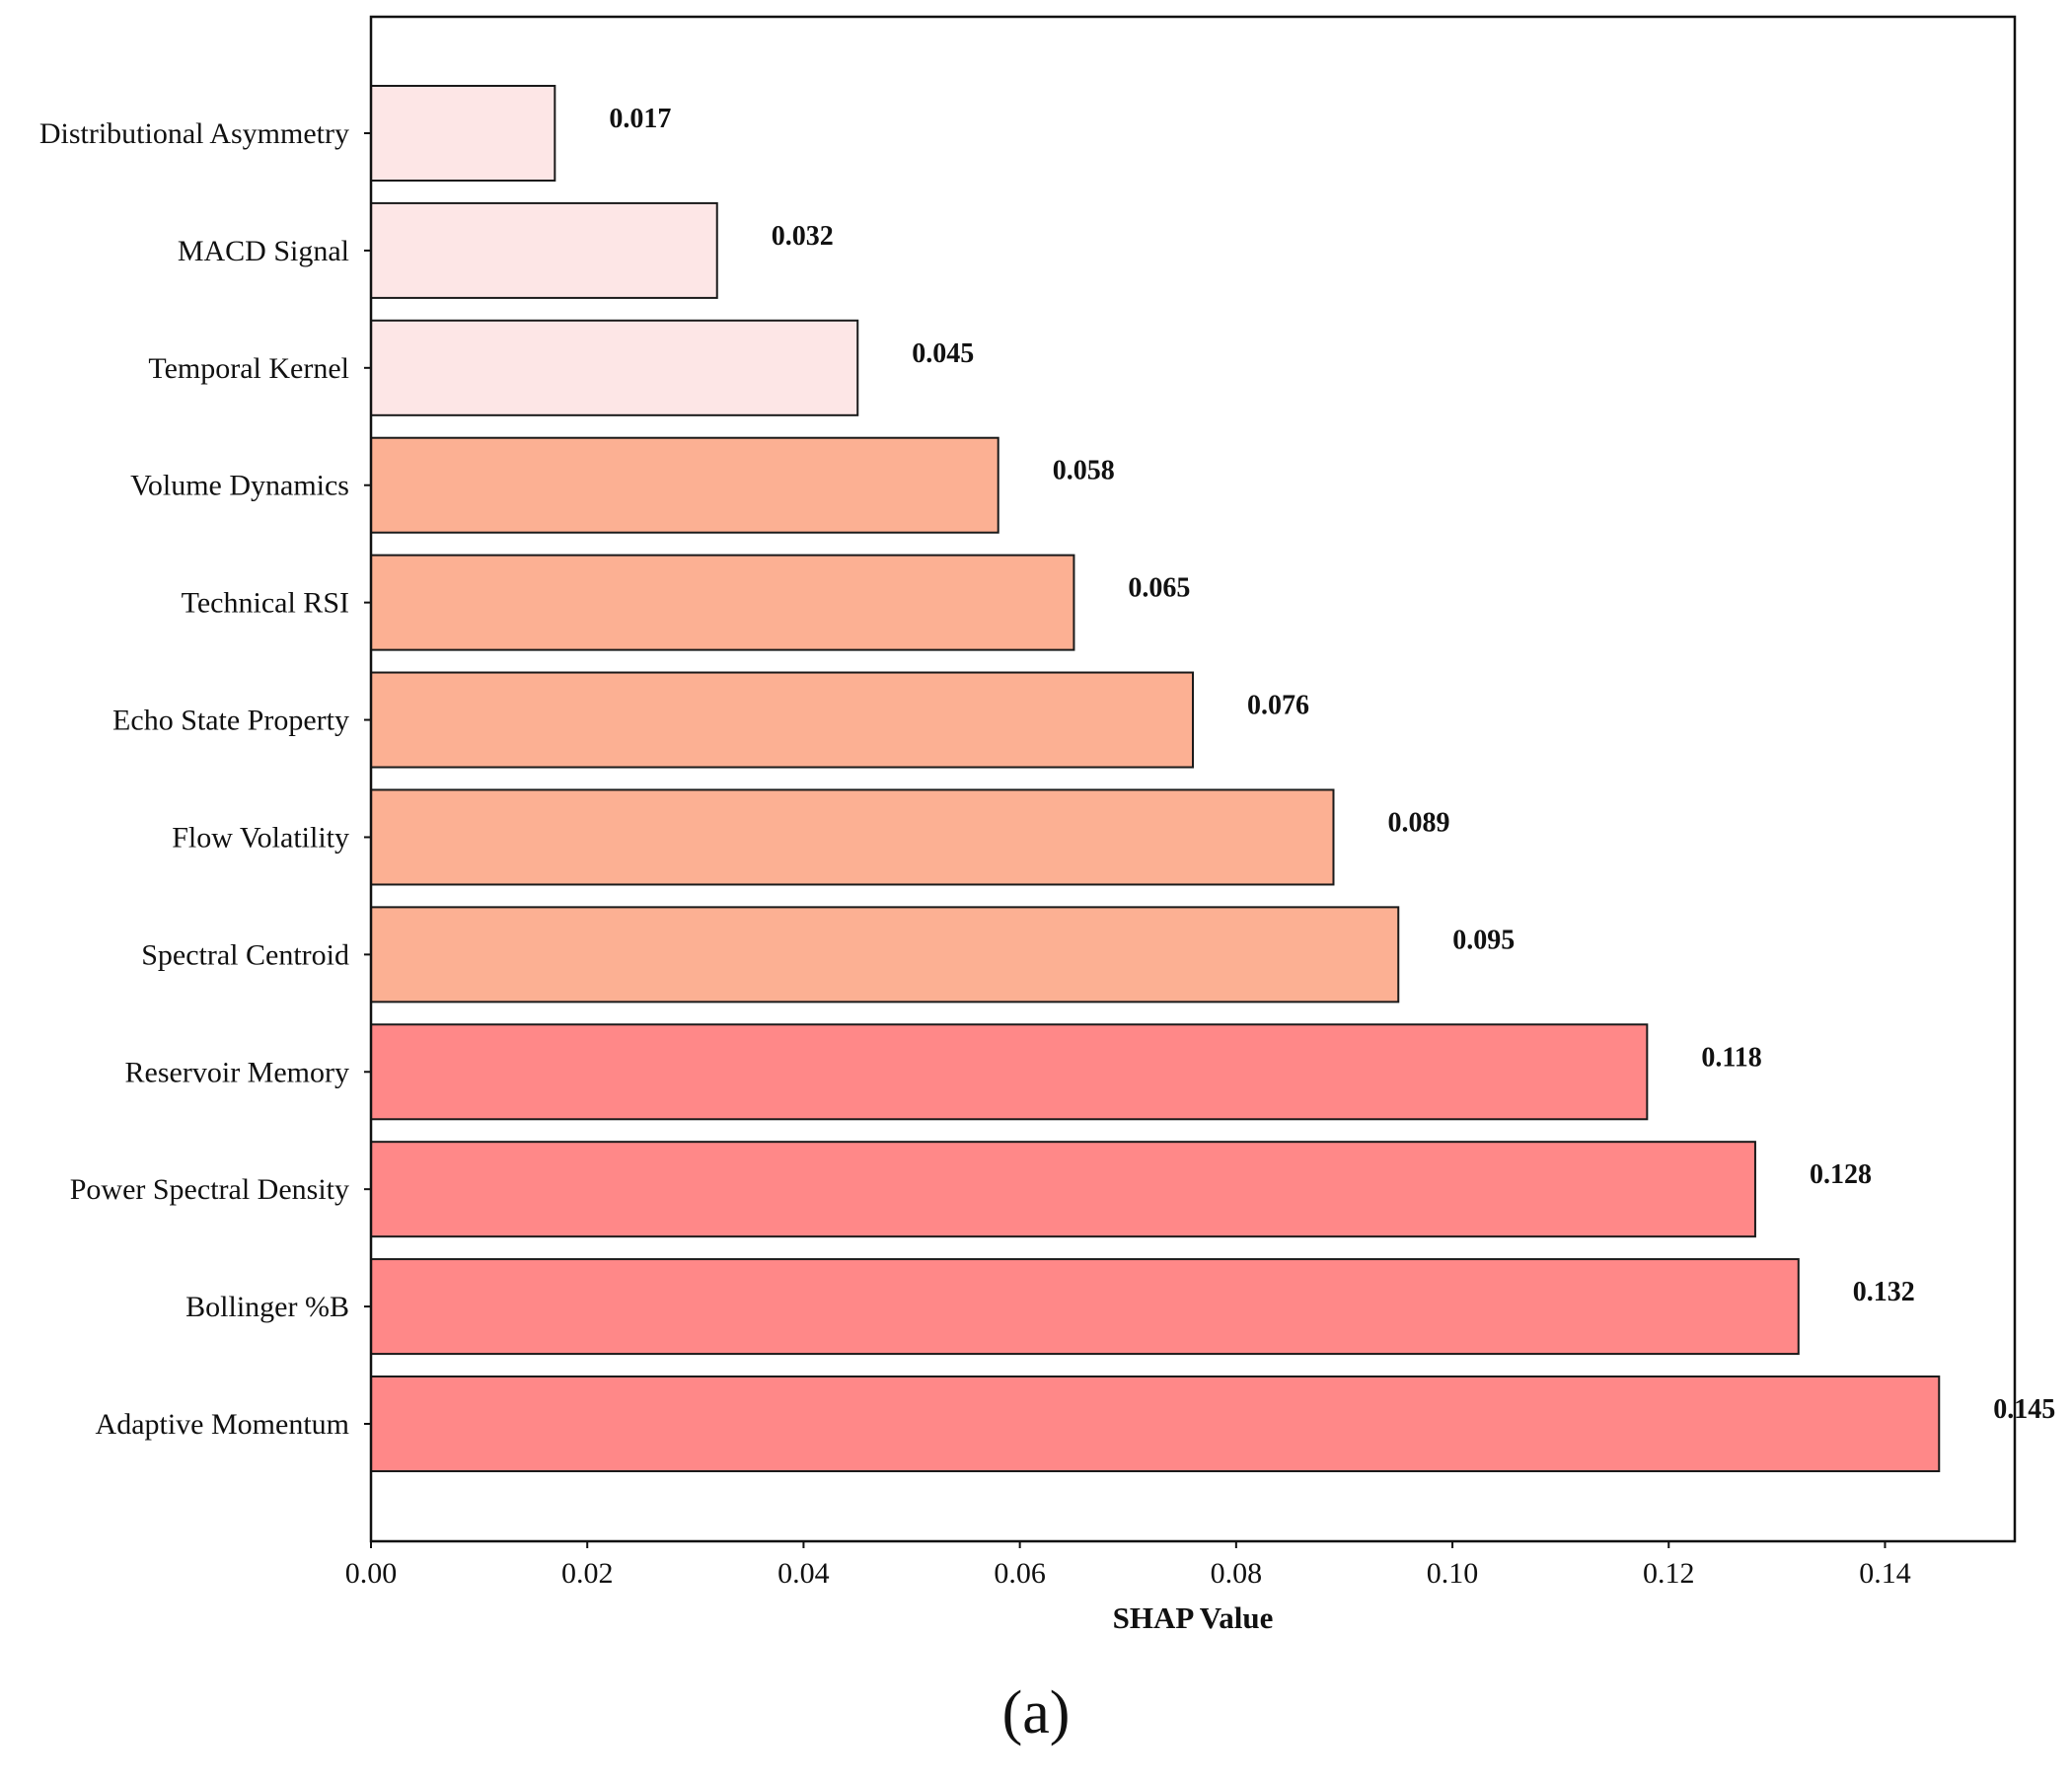 This screenshot has height=1785, width=2072. Describe the element at coordinates (588, 1573) in the screenshot. I see `x-tick-label: 0.02` at that location.